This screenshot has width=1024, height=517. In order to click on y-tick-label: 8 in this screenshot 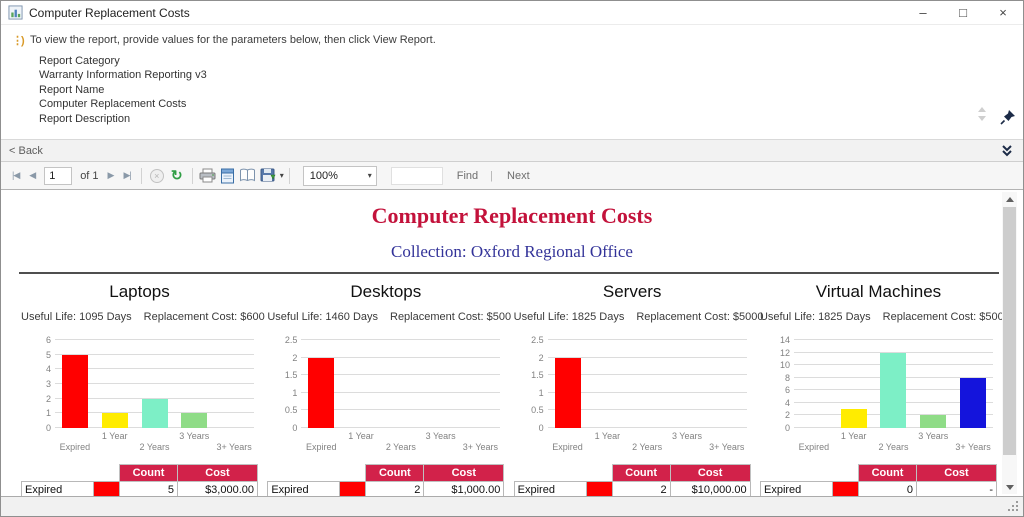, I will do `click(787, 377)`.